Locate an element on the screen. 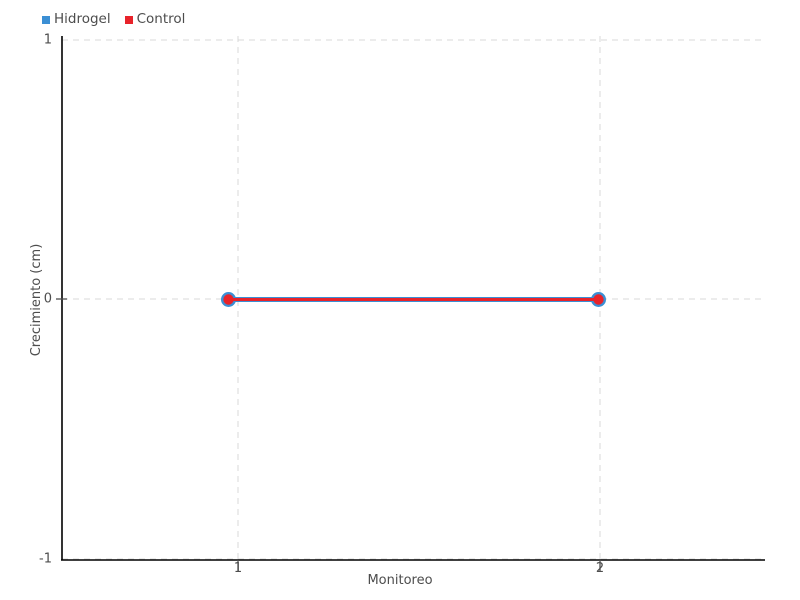 This screenshot has width=800, height=600. chart-legend: Hidrogel Control is located at coordinates (113, 20).